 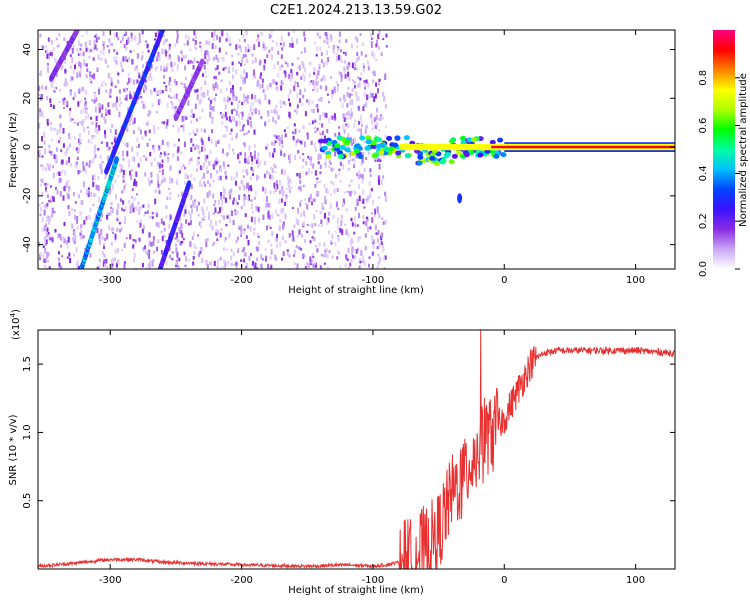 What do you see at coordinates (379, 140) in the screenshot?
I see `spectrogram-band-cell` at bounding box center [379, 140].